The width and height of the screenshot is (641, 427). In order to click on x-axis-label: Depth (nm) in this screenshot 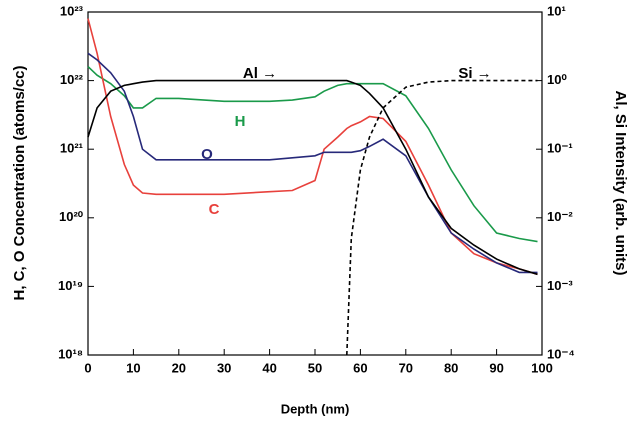, I will do `click(315, 408)`.